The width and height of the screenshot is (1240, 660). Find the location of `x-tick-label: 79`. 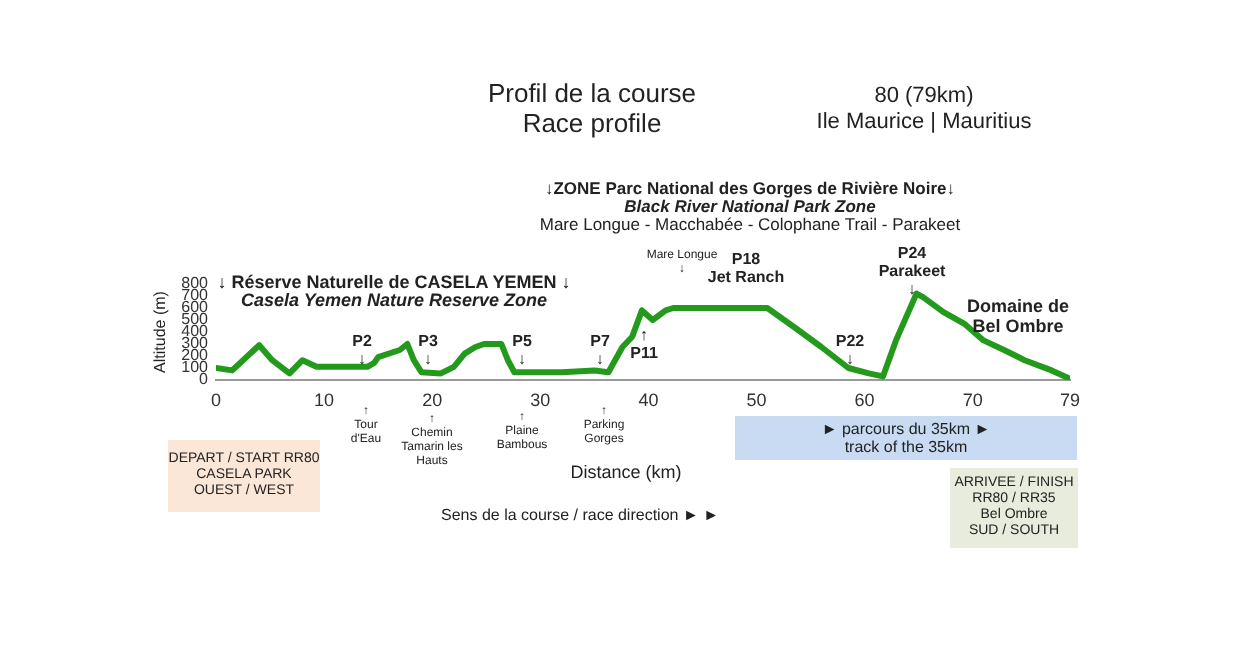

x-tick-label: 79 is located at coordinates (1070, 399).